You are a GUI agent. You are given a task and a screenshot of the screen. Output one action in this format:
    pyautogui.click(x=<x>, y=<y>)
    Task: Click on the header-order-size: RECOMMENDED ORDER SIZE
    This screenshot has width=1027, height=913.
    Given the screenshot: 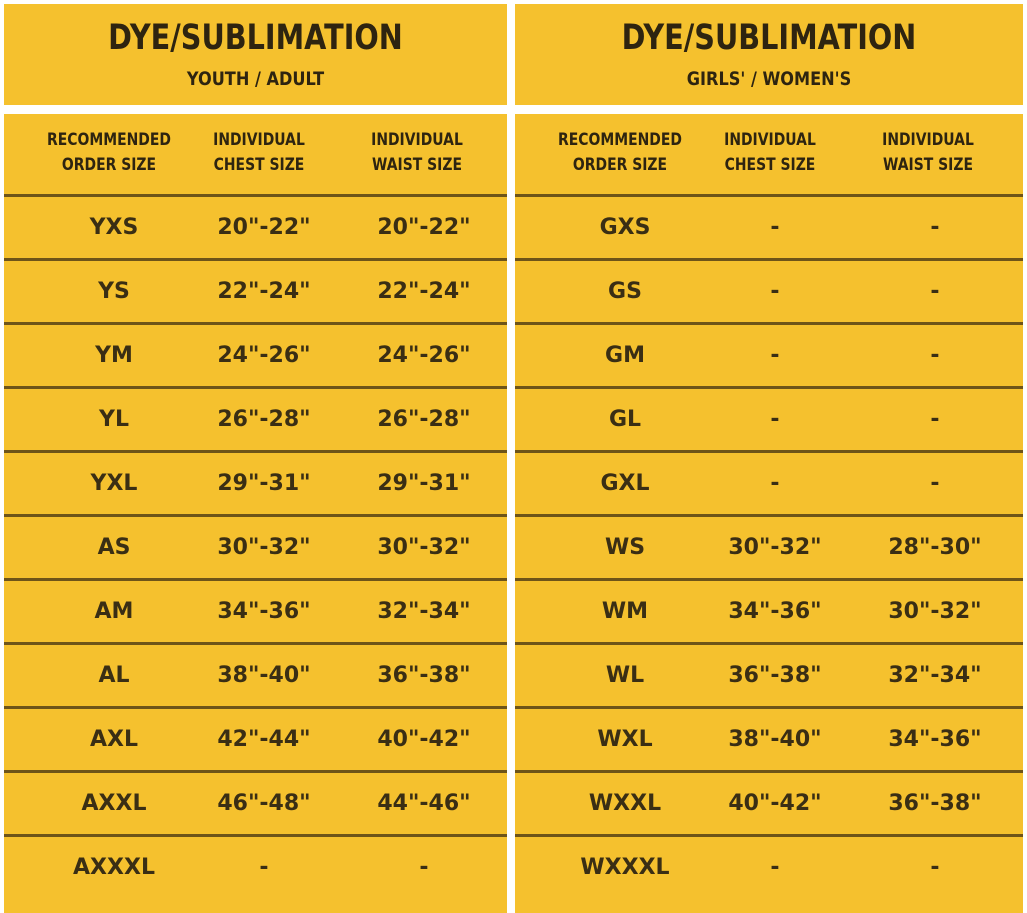 What is the action you would take?
    pyautogui.click(x=620, y=152)
    